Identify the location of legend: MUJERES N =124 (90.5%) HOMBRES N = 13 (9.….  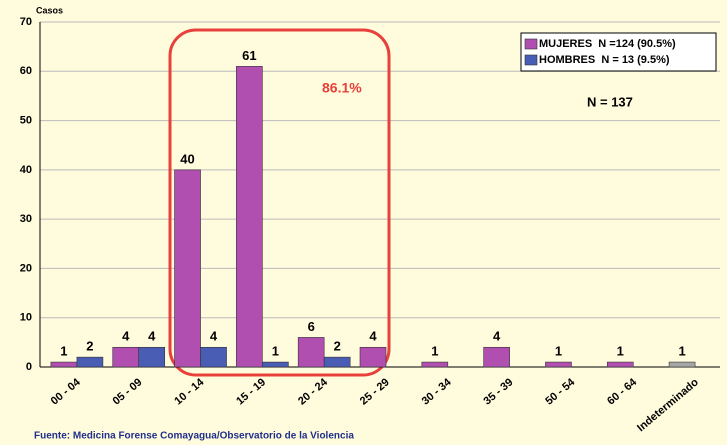
(618, 52).